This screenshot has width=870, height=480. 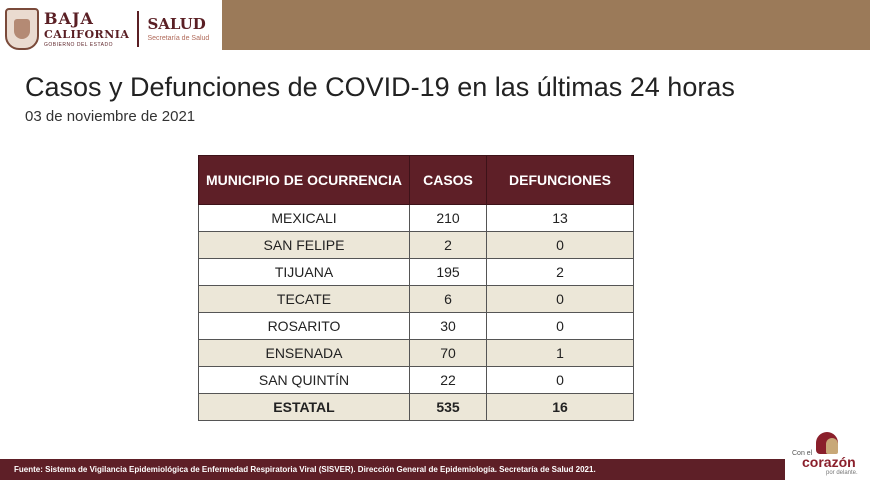 What do you see at coordinates (178, 38) in the screenshot?
I see `salud-subtitle: Secretaría de Salud` at bounding box center [178, 38].